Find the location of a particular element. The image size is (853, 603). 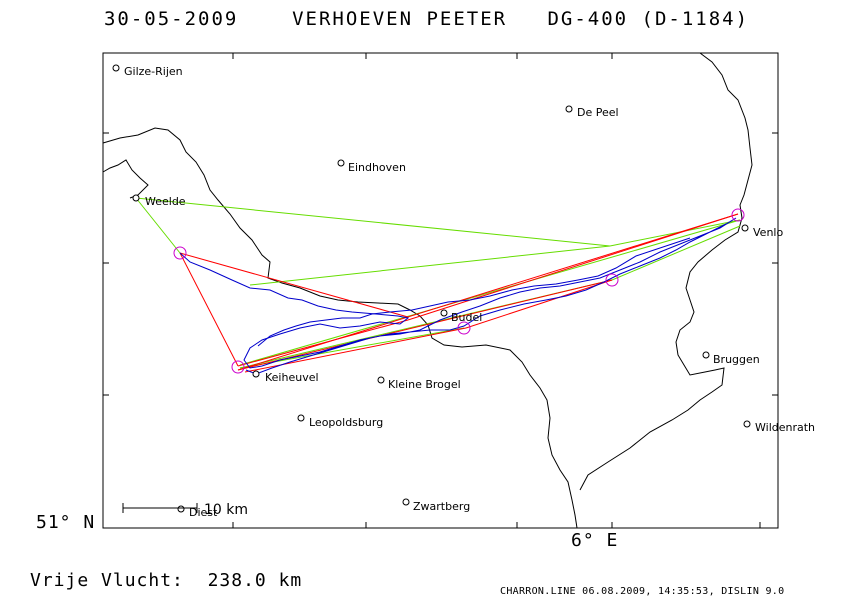

border-line-north is located at coordinates (125, 179).